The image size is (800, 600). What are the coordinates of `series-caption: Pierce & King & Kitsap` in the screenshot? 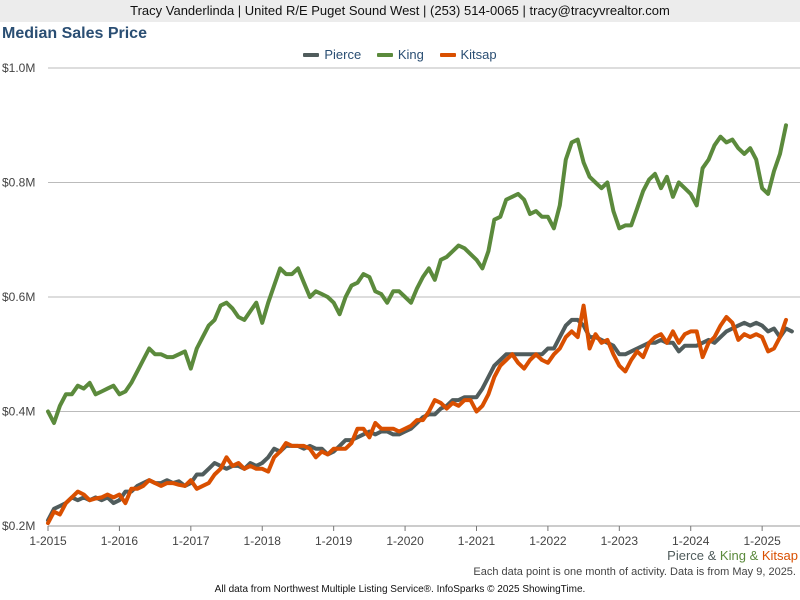 It's located at (732, 555).